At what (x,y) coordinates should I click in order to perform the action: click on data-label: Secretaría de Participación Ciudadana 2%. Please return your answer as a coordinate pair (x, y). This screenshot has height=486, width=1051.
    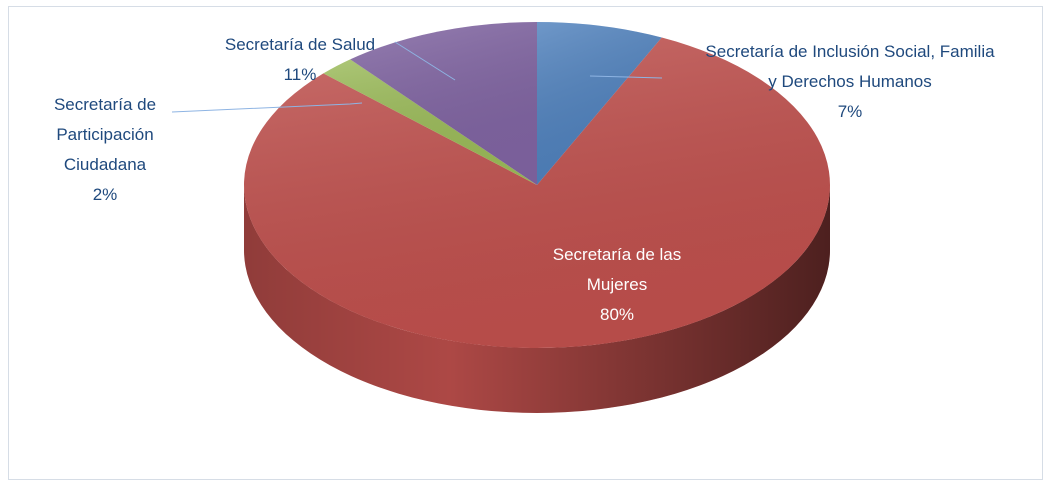
    Looking at the image, I should click on (105, 150).